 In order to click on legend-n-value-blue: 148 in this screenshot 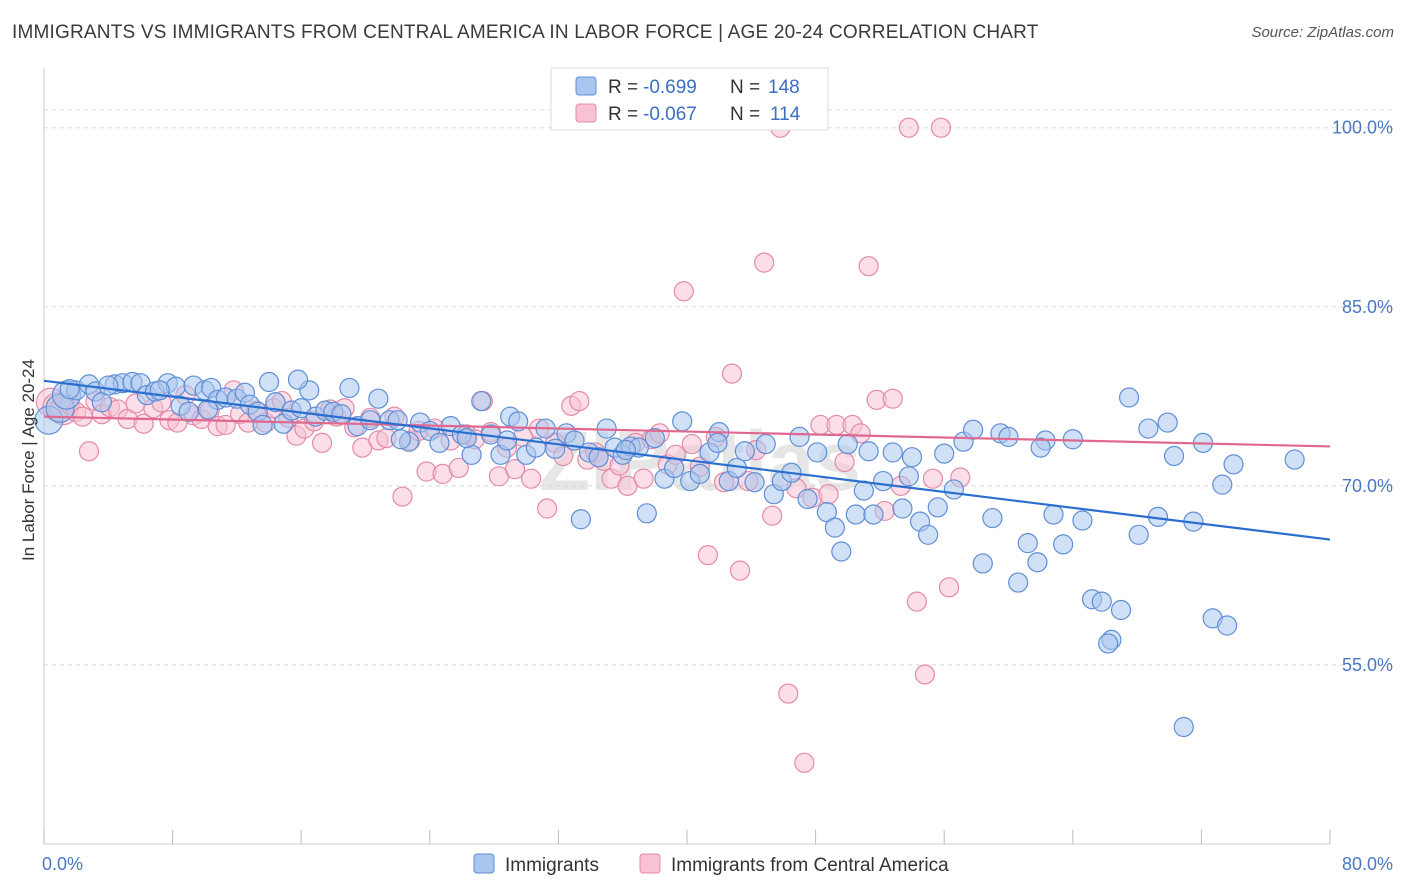, I will do `click(784, 87)`.